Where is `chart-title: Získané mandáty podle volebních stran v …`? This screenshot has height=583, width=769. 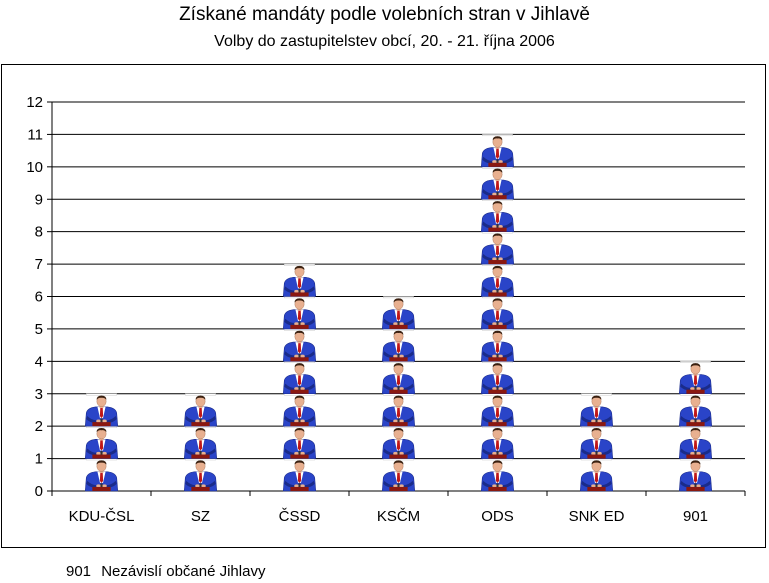 chart-title: Získané mandáty podle volebních stran v … is located at coordinates (384, 14).